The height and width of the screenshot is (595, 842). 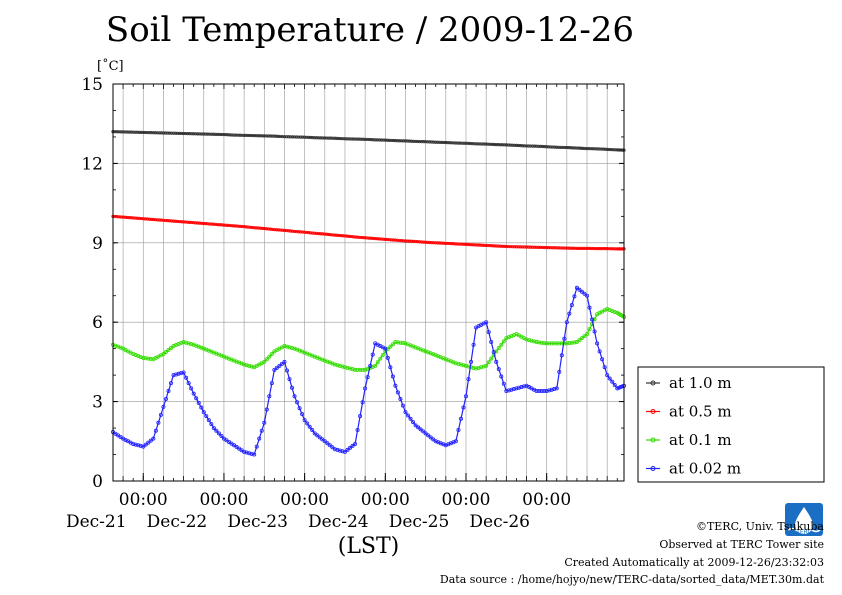 I want to click on legend-entry: at 0.02 m, so click(x=693, y=469).